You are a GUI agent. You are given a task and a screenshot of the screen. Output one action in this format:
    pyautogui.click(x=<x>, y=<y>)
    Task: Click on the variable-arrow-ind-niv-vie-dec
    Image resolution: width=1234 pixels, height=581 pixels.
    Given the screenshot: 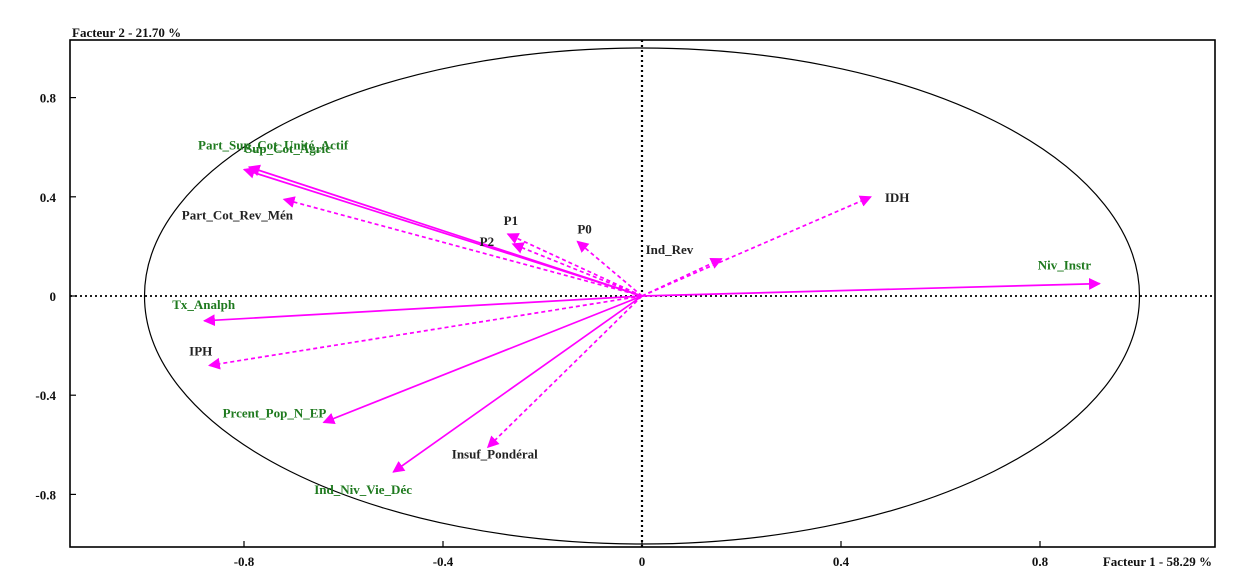 What is the action you would take?
    pyautogui.click(x=517, y=384)
    